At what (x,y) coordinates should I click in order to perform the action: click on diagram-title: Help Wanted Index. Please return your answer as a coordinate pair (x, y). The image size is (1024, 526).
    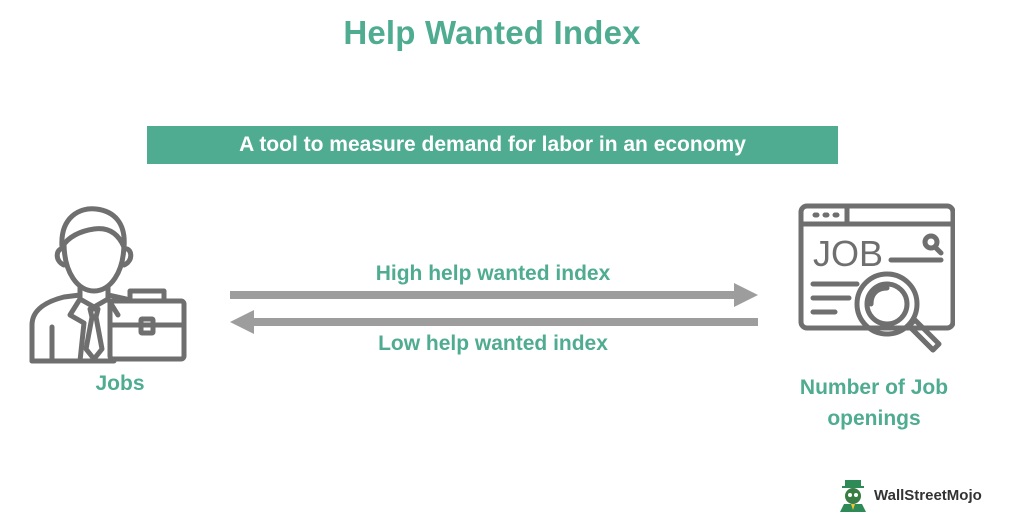
    Looking at the image, I should click on (492, 32).